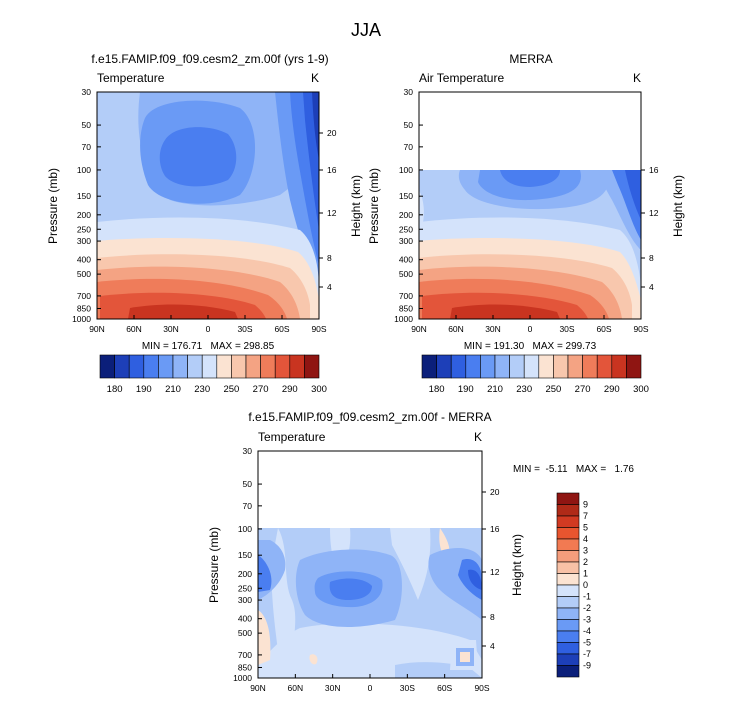 This screenshot has height=701, width=733. I want to click on panel-diff-stats: MIN = -5.11 MAX = 1.76, so click(573, 469).